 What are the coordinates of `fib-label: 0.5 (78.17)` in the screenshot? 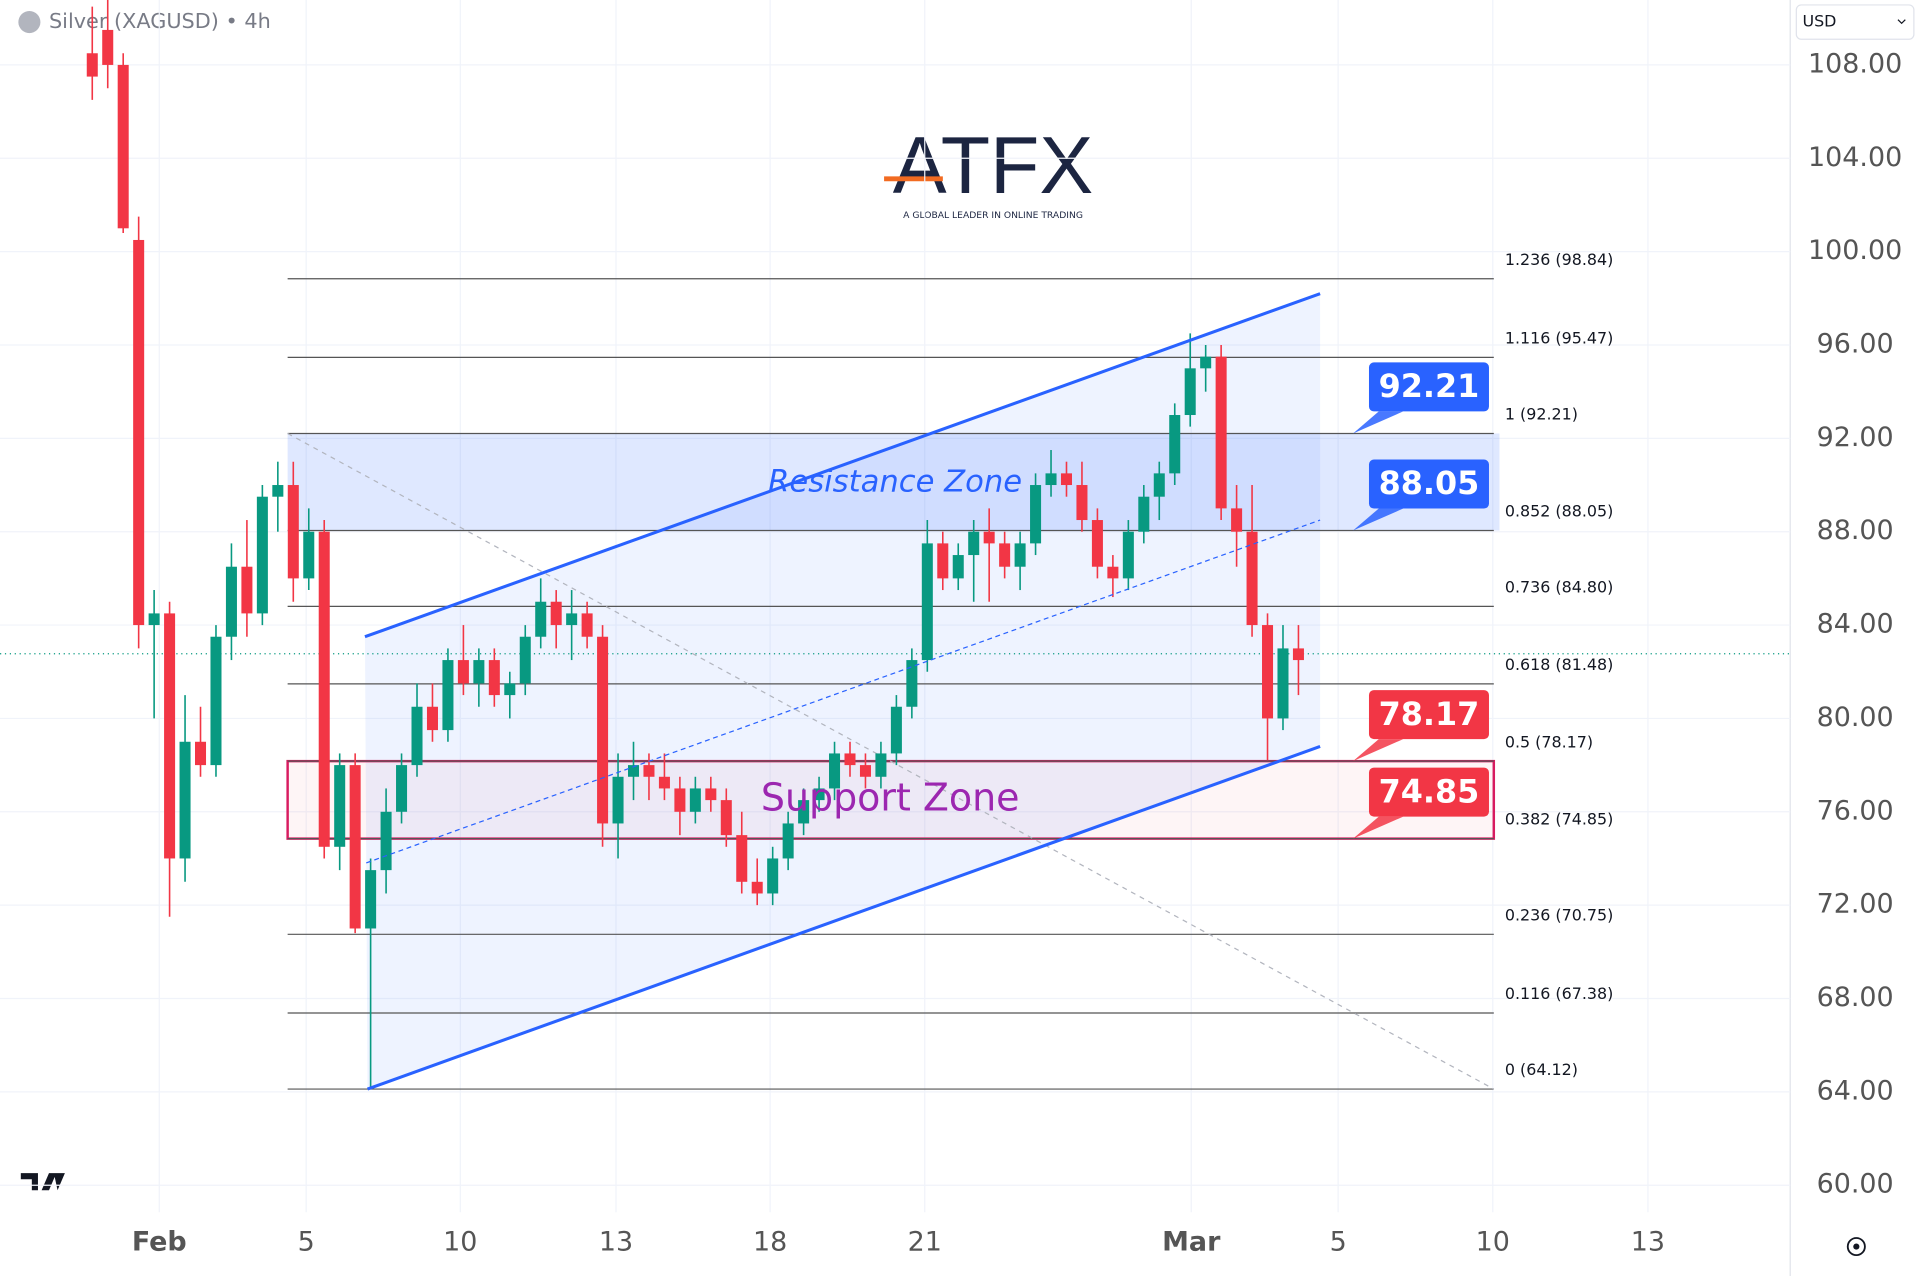 It's located at (1549, 741).